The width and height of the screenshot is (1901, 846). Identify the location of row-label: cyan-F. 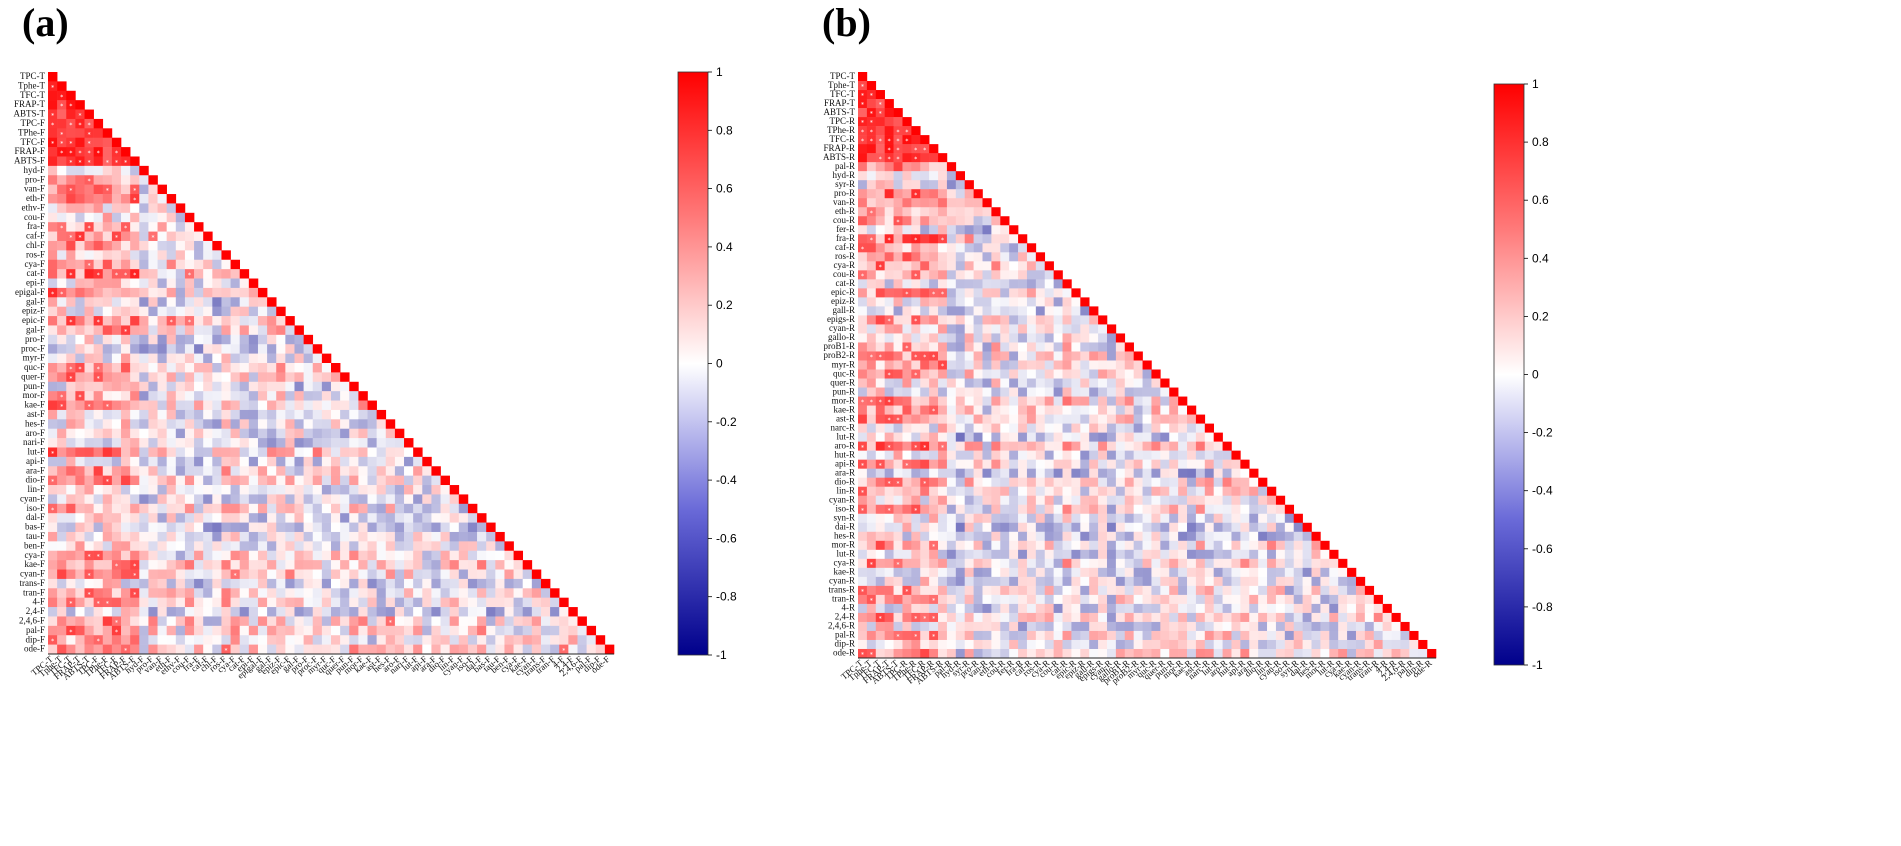
(32, 574).